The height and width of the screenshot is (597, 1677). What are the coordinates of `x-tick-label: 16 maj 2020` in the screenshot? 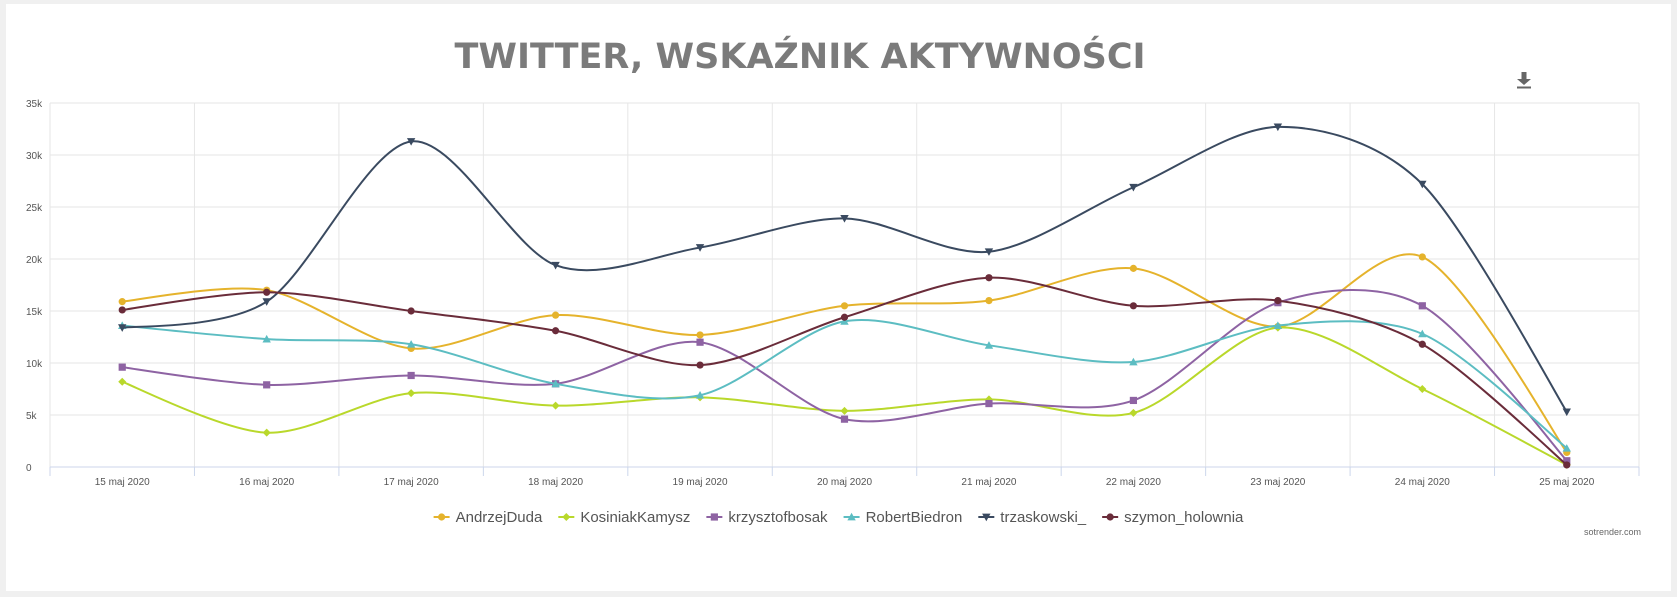 It's located at (266, 482).